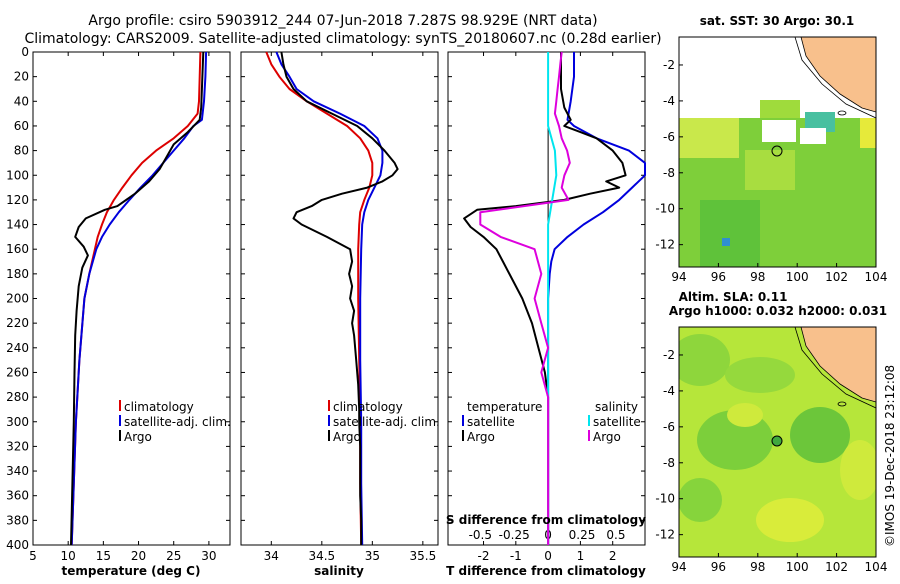  Describe the element at coordinates (103, 556) in the screenshot. I see `x-tick-label: 15` at that location.